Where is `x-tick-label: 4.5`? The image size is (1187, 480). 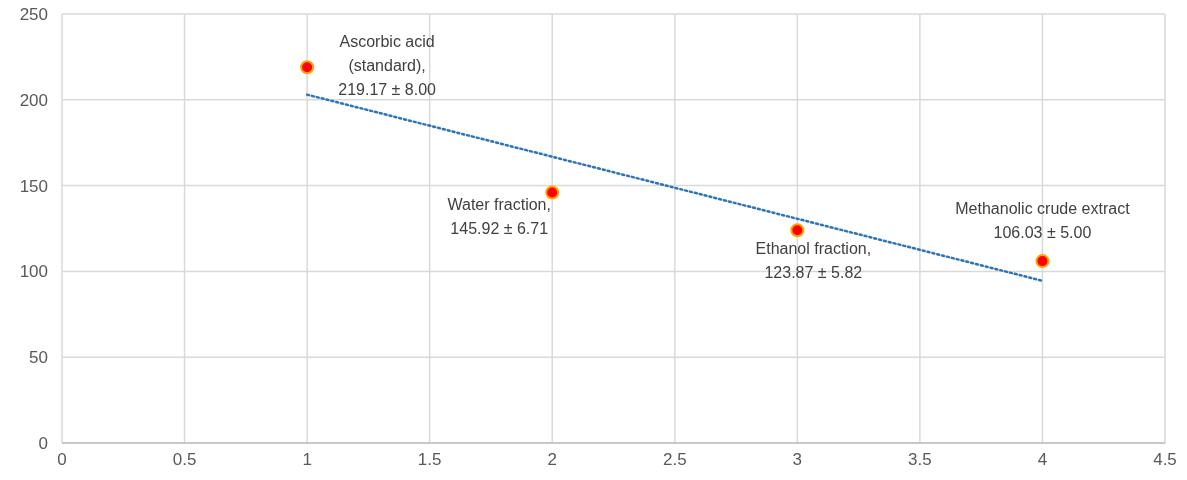
x-tick-label: 4.5 is located at coordinates (1165, 459).